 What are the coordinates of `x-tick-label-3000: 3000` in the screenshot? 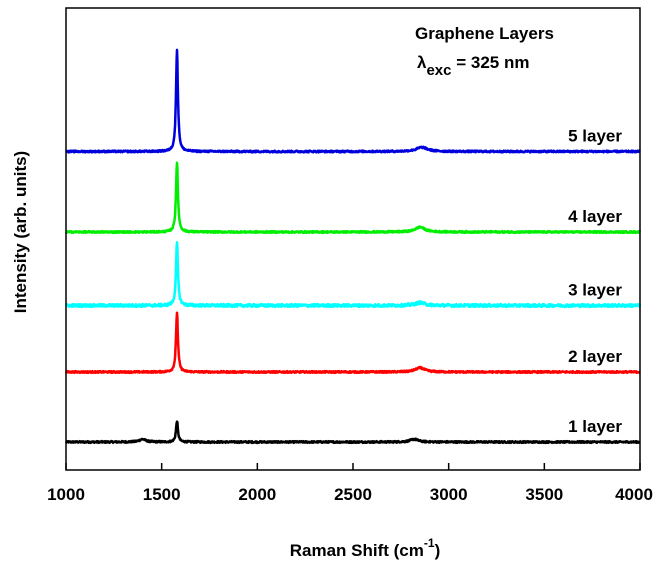 It's located at (449, 494).